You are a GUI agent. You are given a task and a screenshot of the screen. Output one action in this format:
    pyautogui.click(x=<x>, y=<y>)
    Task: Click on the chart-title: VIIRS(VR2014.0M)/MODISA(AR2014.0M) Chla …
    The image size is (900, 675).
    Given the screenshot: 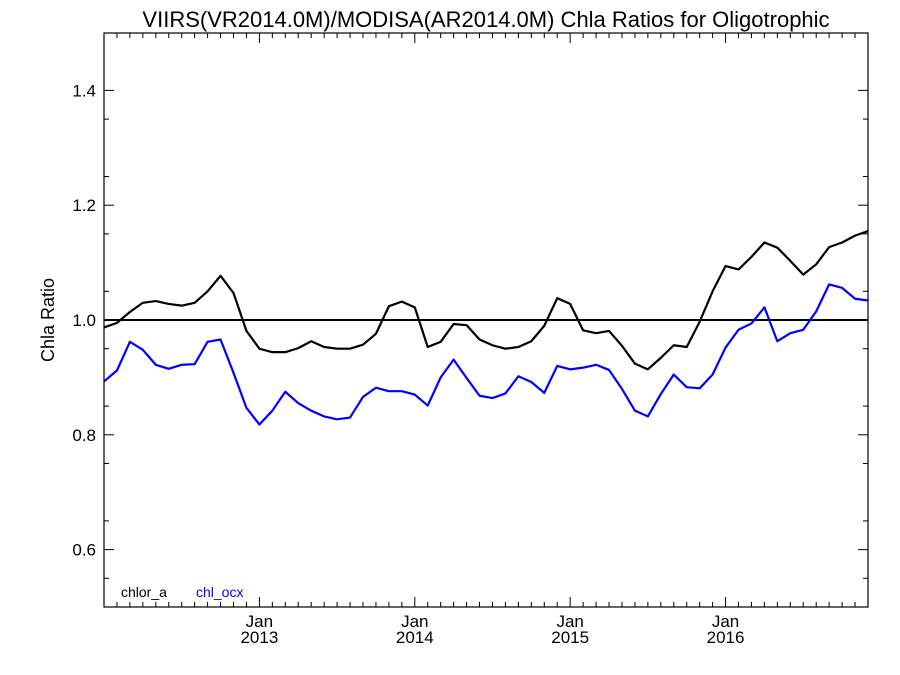 What is the action you would take?
    pyautogui.click(x=485, y=19)
    